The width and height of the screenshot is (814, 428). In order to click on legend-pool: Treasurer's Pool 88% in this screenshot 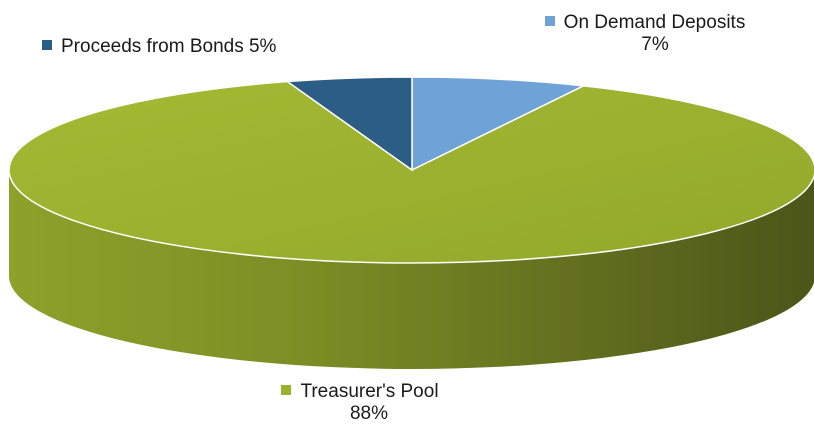, I will do `click(360, 403)`.